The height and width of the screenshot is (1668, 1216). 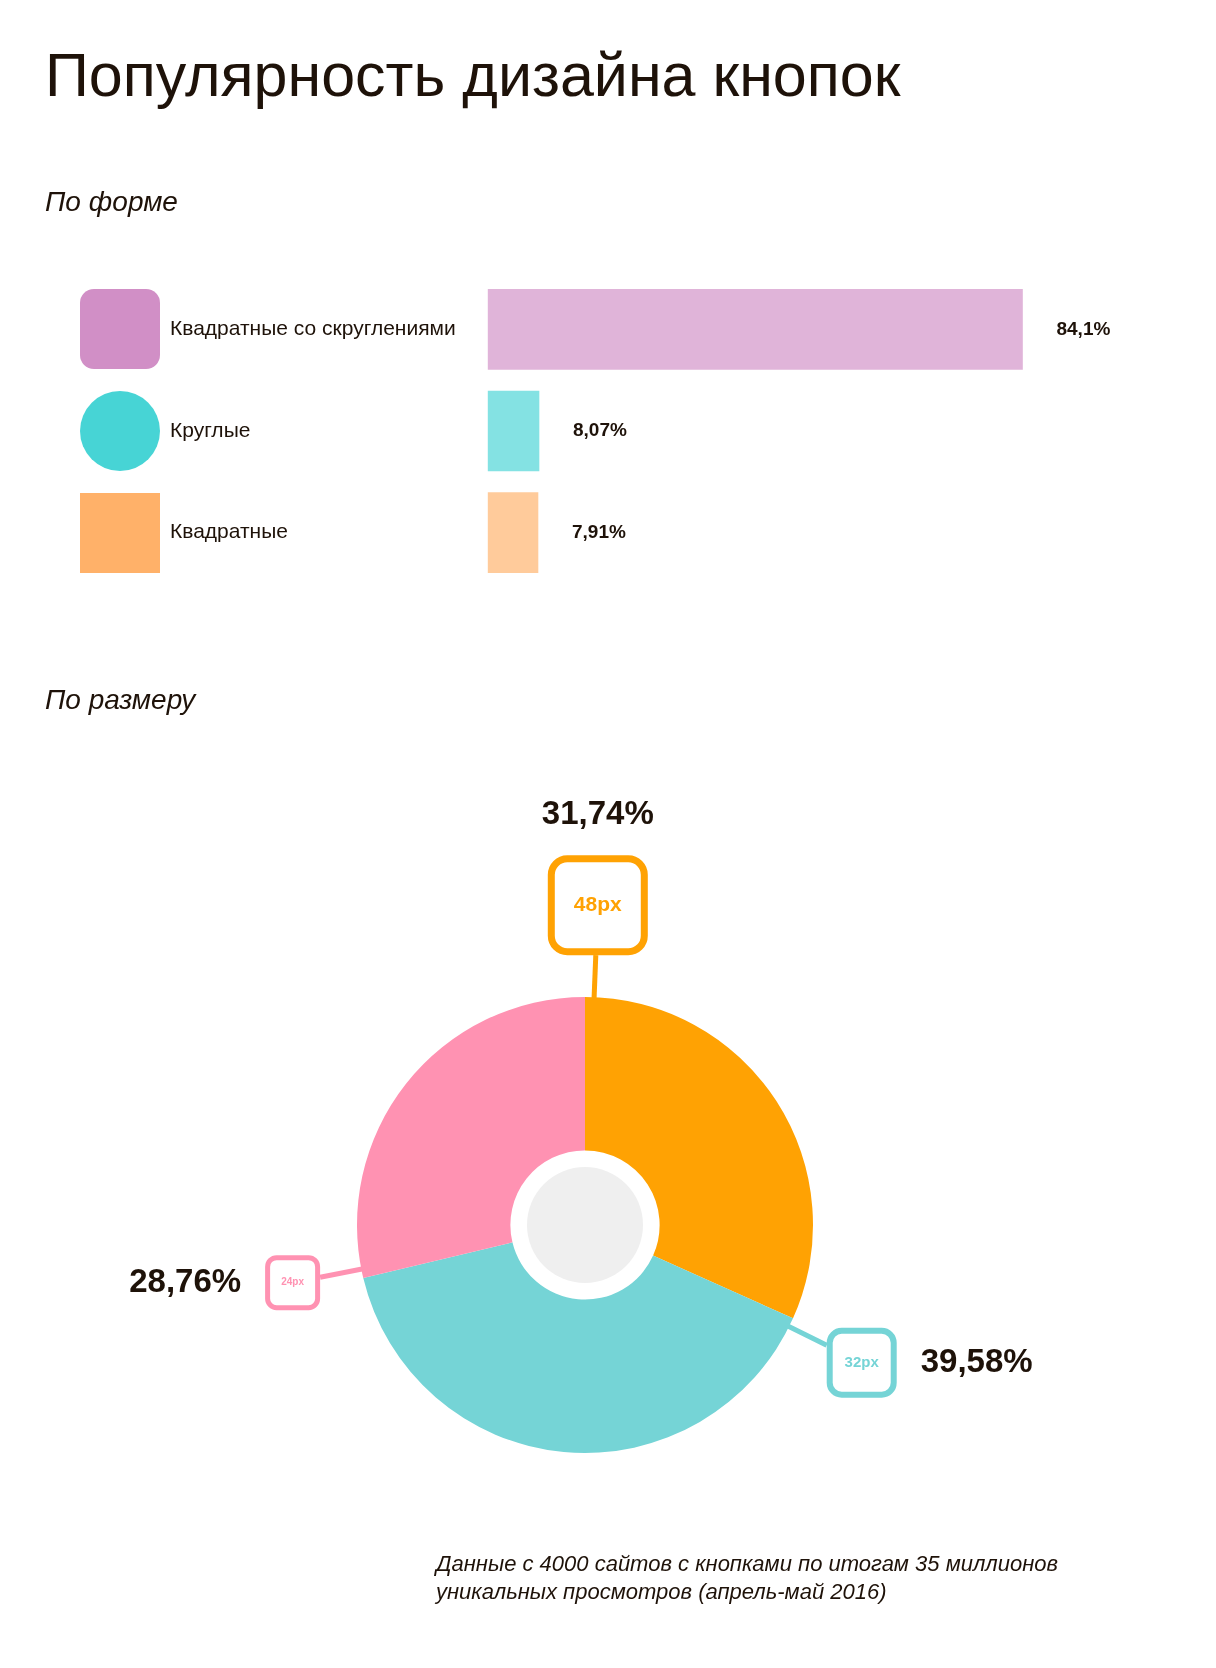 What do you see at coordinates (600, 430) in the screenshot?
I see `data-label: 8,07%` at bounding box center [600, 430].